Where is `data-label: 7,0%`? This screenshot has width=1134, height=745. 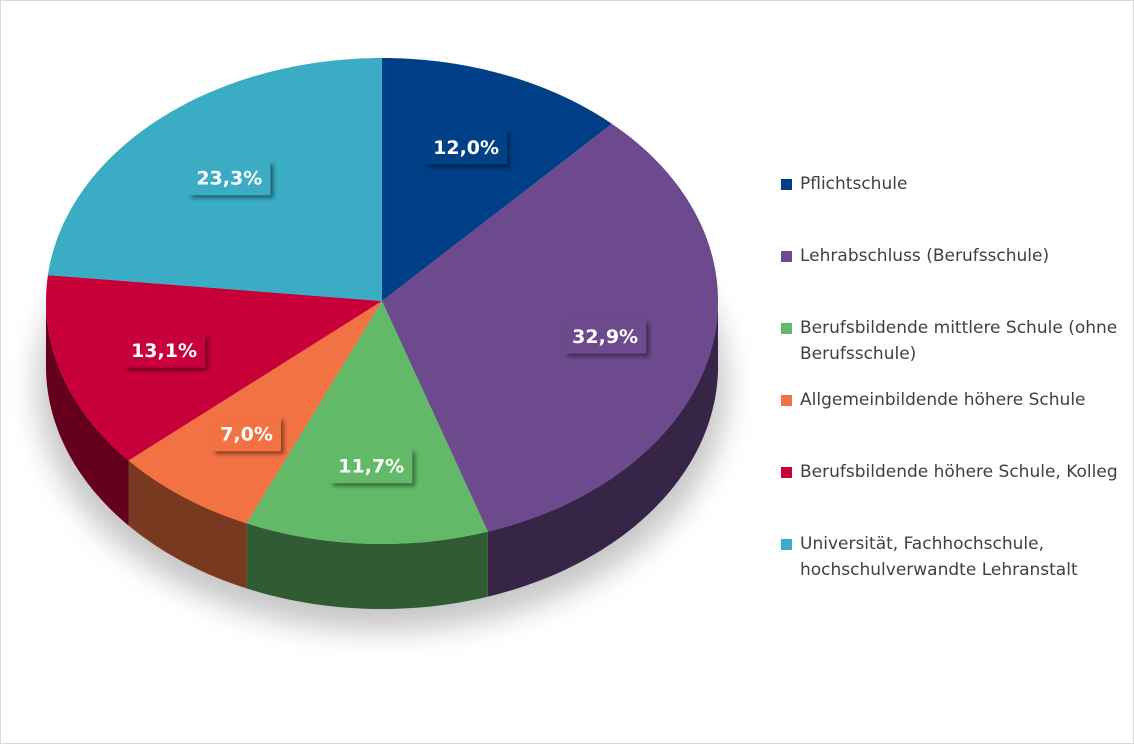
data-label: 7,0% is located at coordinates (246, 434).